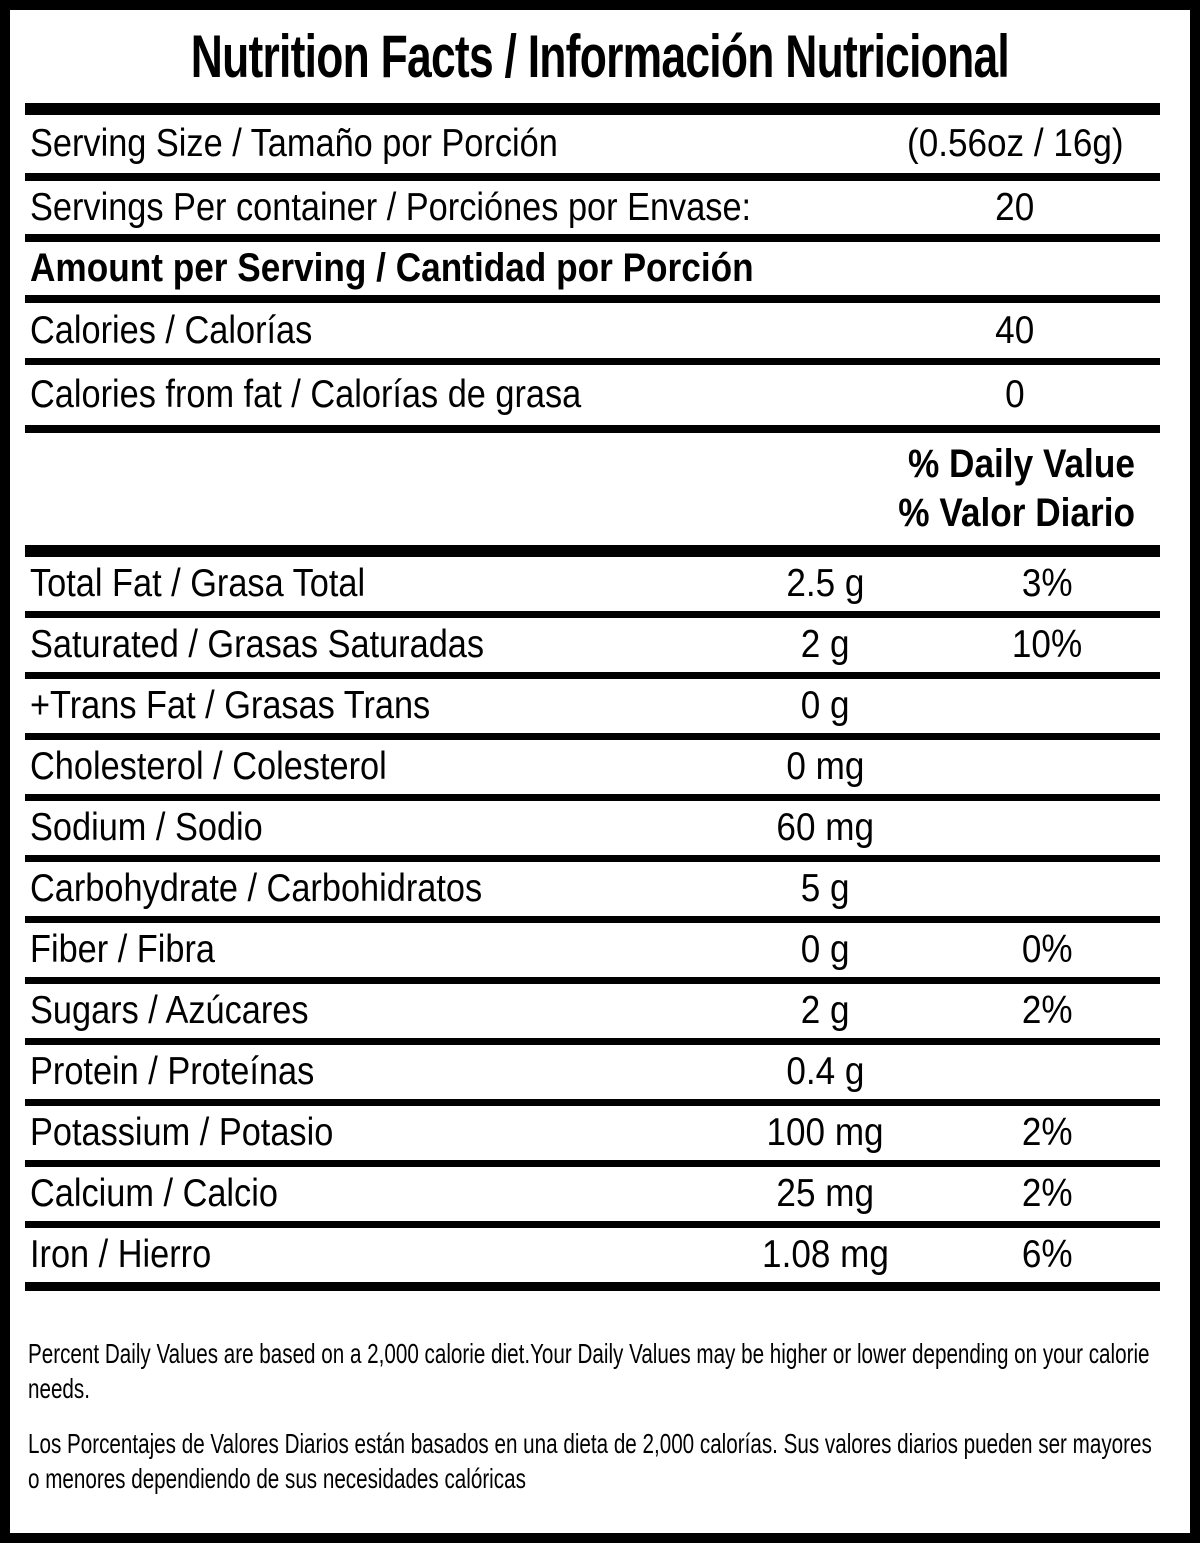  What do you see at coordinates (825, 766) in the screenshot?
I see `nutrient-amount: 0 mg` at bounding box center [825, 766].